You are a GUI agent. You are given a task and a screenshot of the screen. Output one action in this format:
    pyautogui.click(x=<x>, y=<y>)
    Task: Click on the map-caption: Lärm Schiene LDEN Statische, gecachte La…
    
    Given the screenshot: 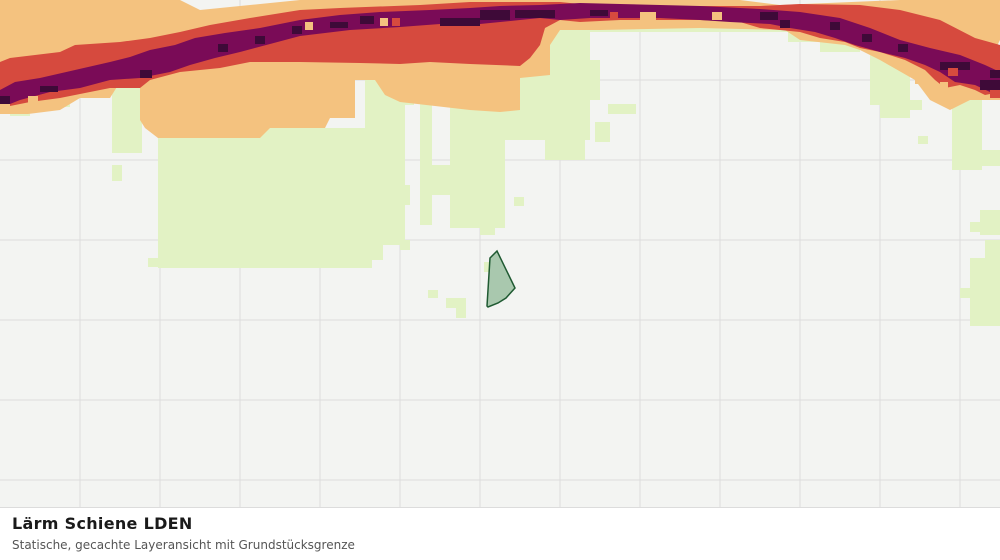 What is the action you would take?
    pyautogui.click(x=500, y=533)
    